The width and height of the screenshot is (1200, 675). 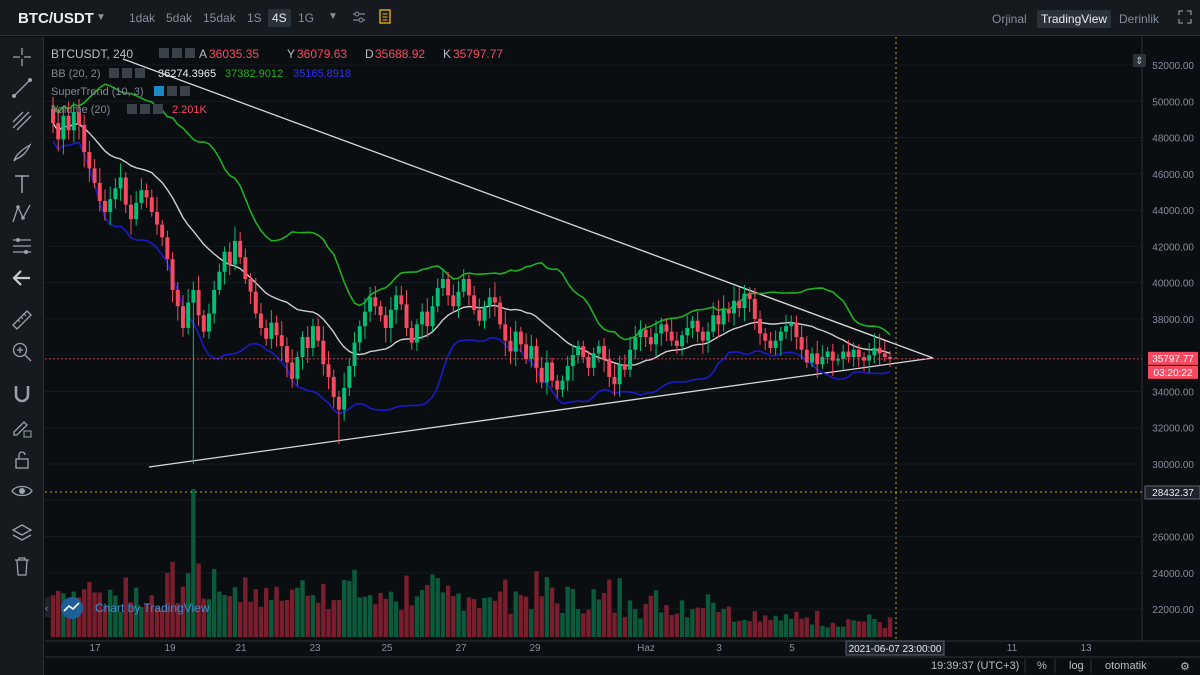 What do you see at coordinates (22, 153) in the screenshot?
I see `brush-icon` at bounding box center [22, 153].